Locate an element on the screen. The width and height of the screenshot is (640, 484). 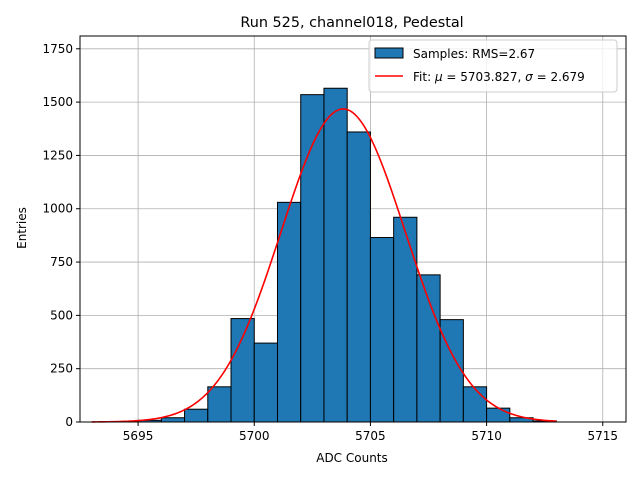
y-tick-label: 1250 is located at coordinates (57, 155).